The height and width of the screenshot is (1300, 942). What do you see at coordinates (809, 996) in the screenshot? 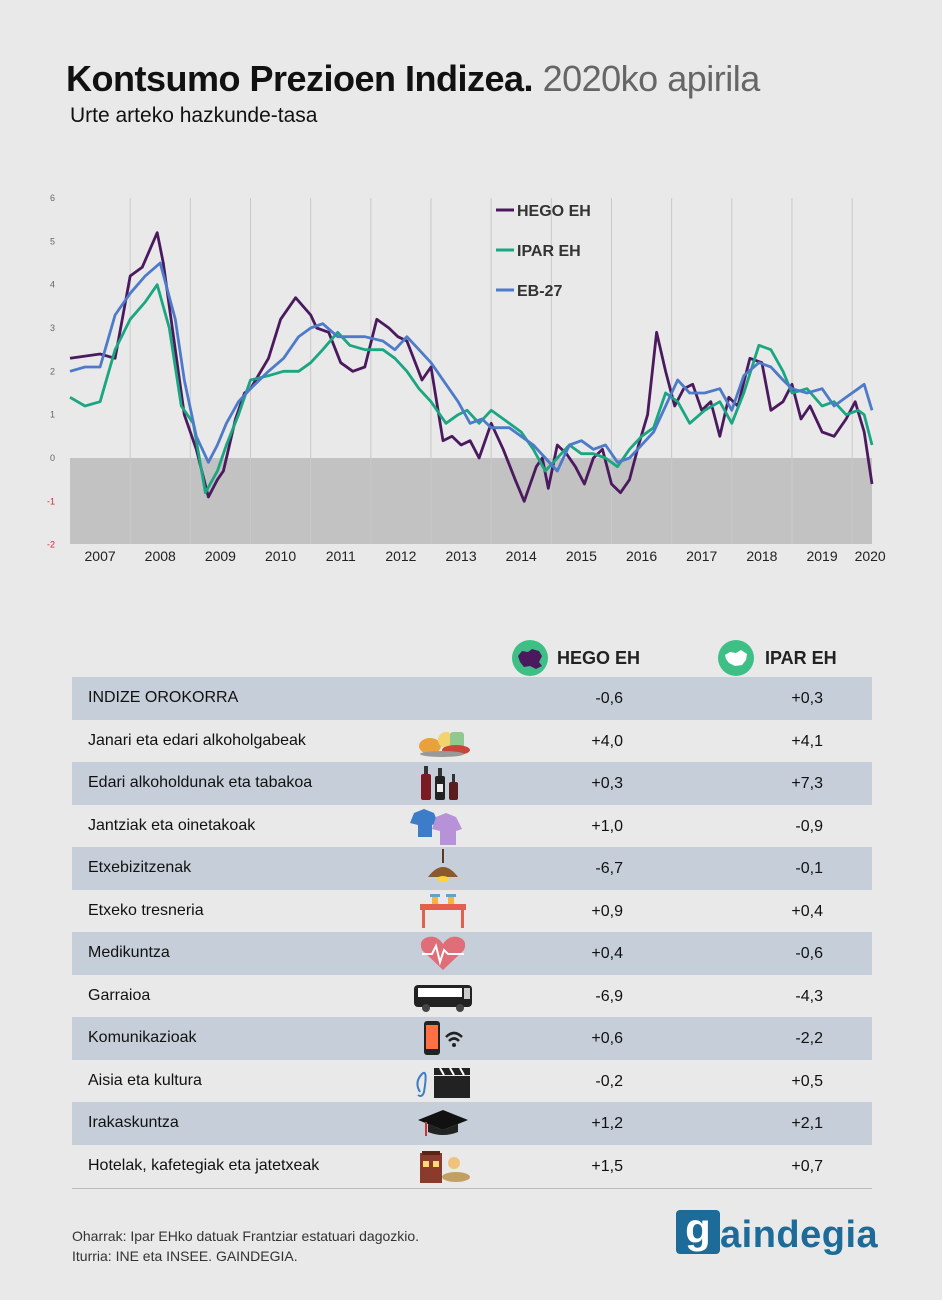
I see `ipar-value: -4,3` at bounding box center [809, 996].